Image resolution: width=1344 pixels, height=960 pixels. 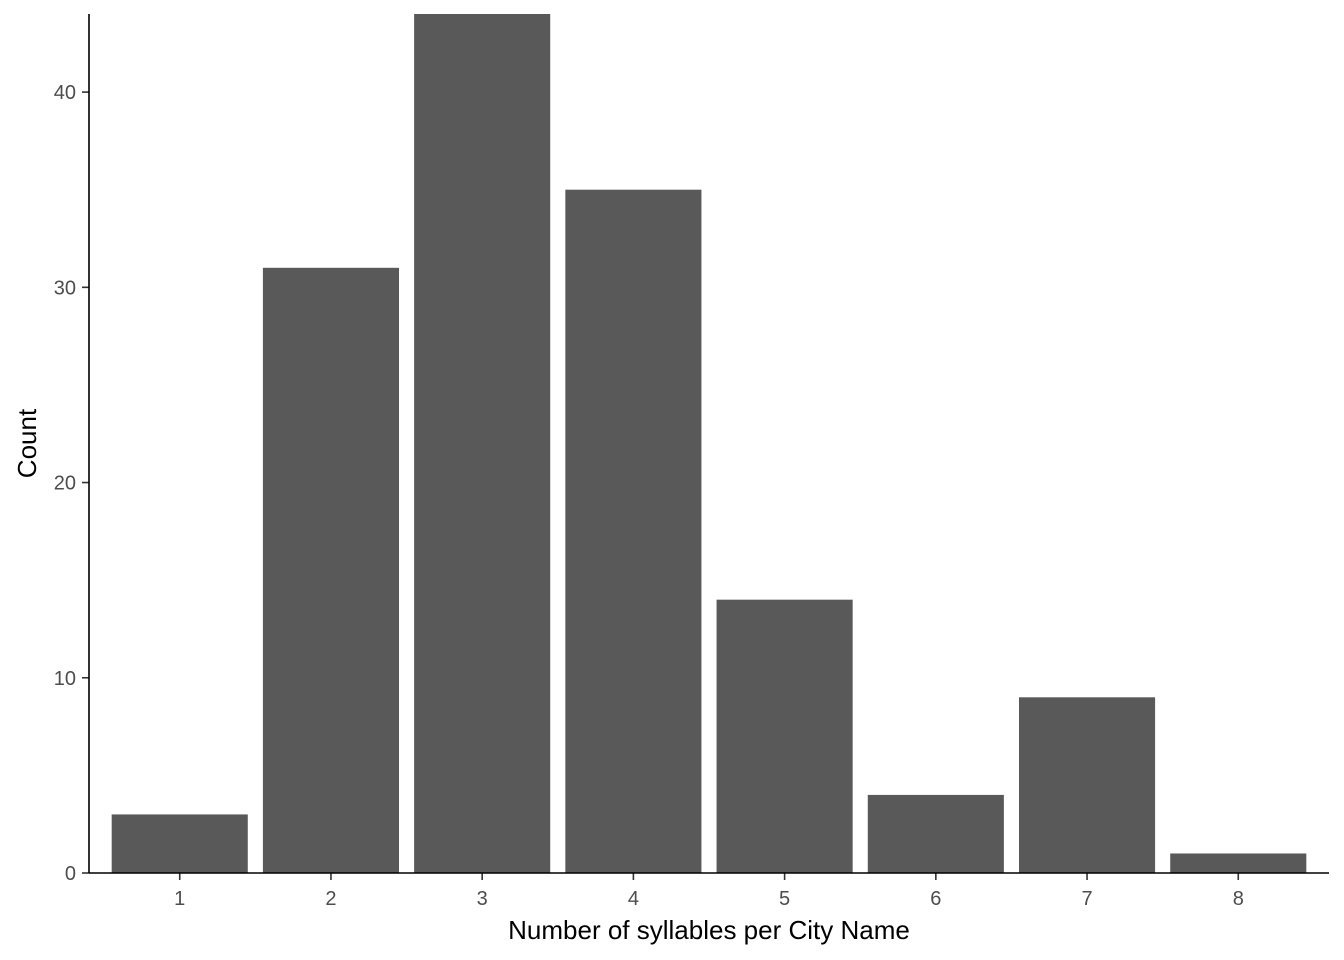 I want to click on x-tick-label: 5, so click(x=784, y=899).